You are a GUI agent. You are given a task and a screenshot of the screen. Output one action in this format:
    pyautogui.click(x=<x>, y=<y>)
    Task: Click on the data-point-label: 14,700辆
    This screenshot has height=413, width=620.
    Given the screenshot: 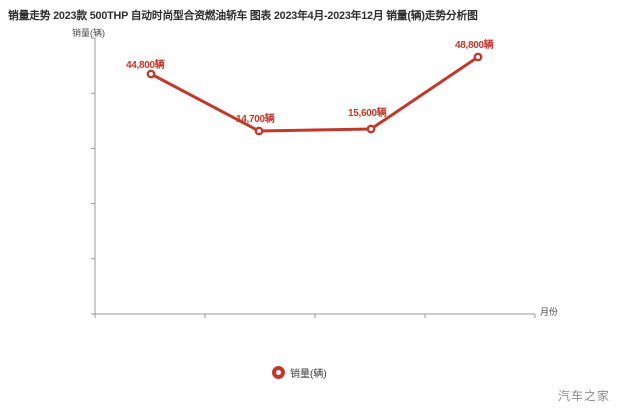 What is the action you would take?
    pyautogui.click(x=255, y=119)
    